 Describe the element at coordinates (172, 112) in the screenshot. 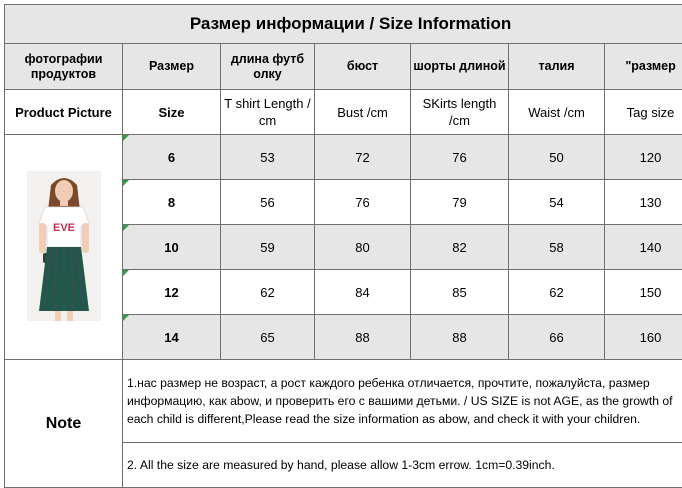

I see `header-en-size: Size` at that location.